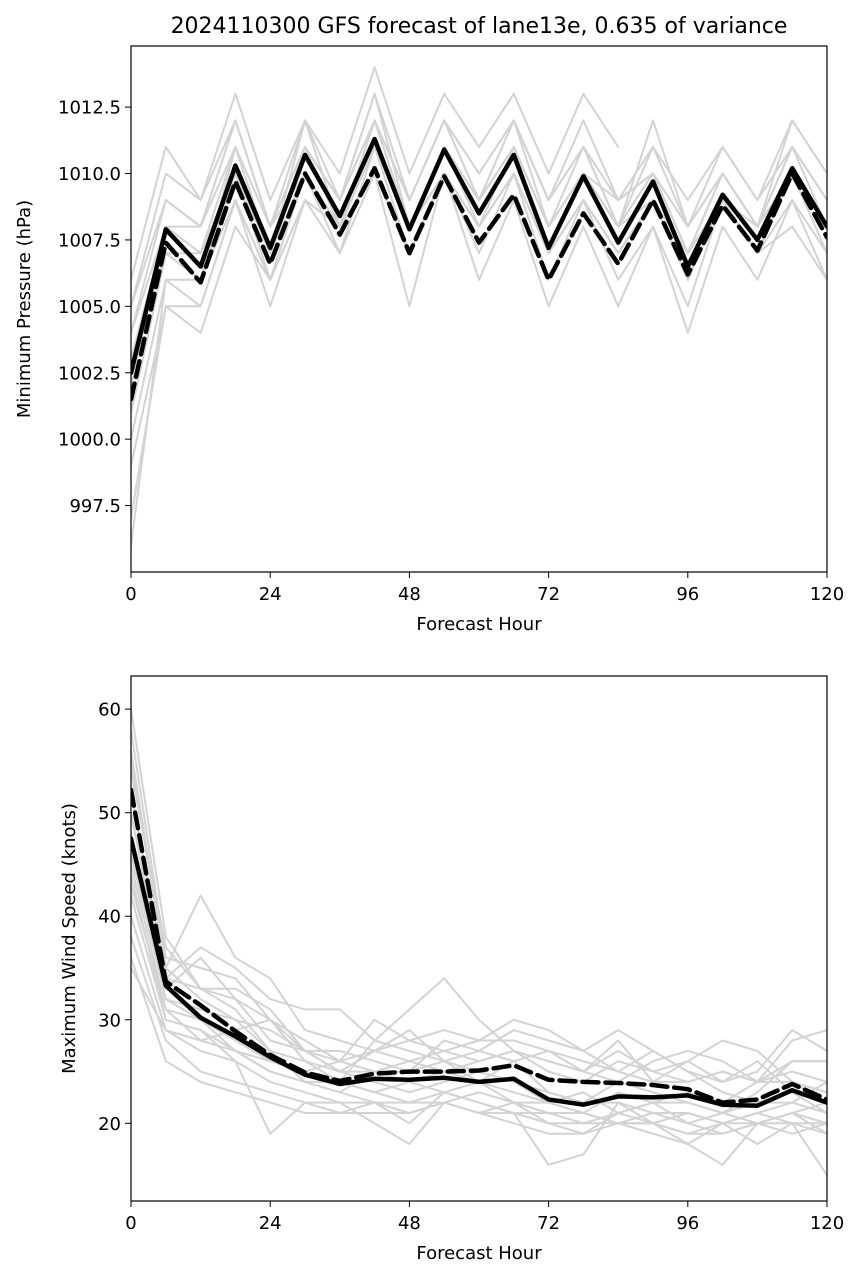 The width and height of the screenshot is (863, 1279). Describe the element at coordinates (89, 240) in the screenshot. I see `y-tick-label: 1007.5` at that location.